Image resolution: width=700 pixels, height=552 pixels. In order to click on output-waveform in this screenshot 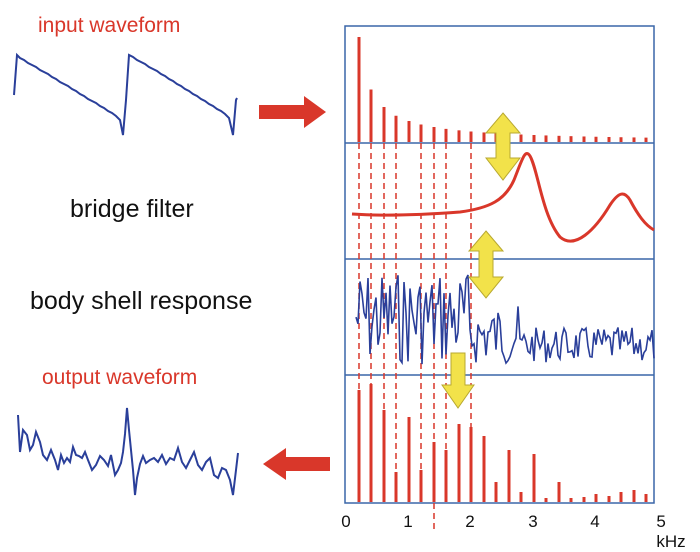, I will do `click(128, 451)`.